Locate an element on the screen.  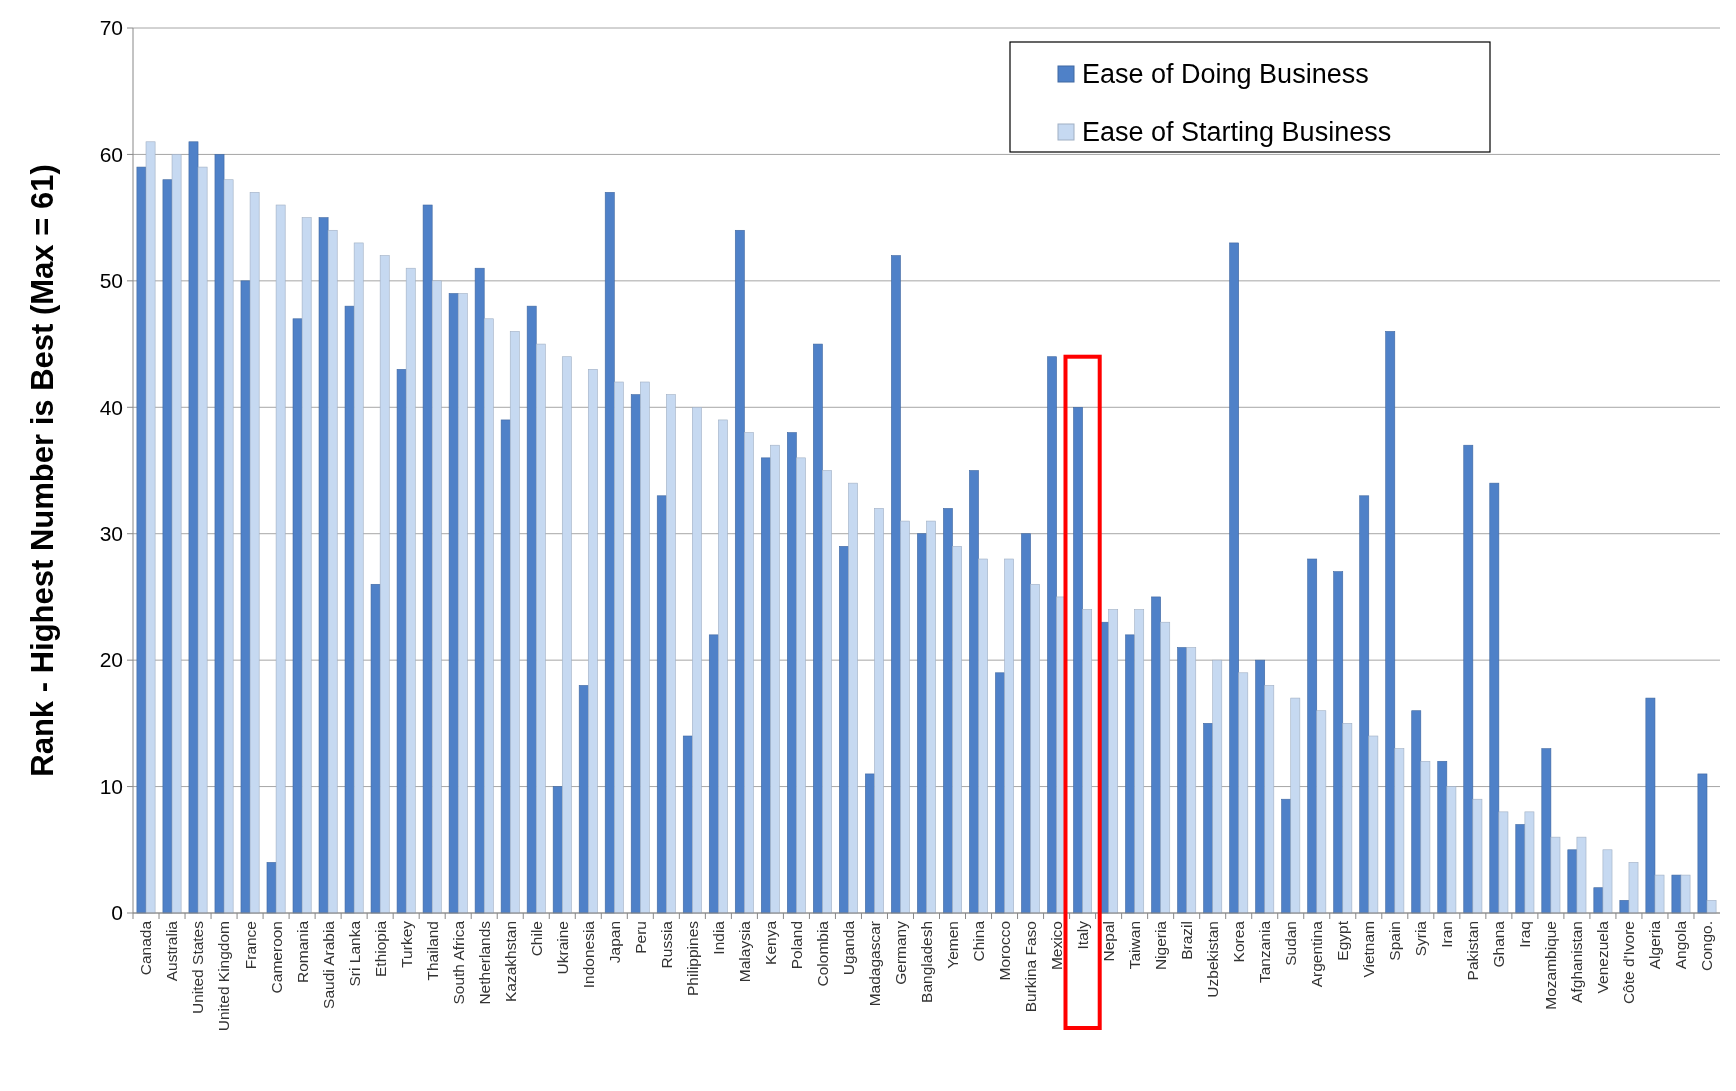
x-tick-label: Nigeria is located at coordinates (1161, 945).